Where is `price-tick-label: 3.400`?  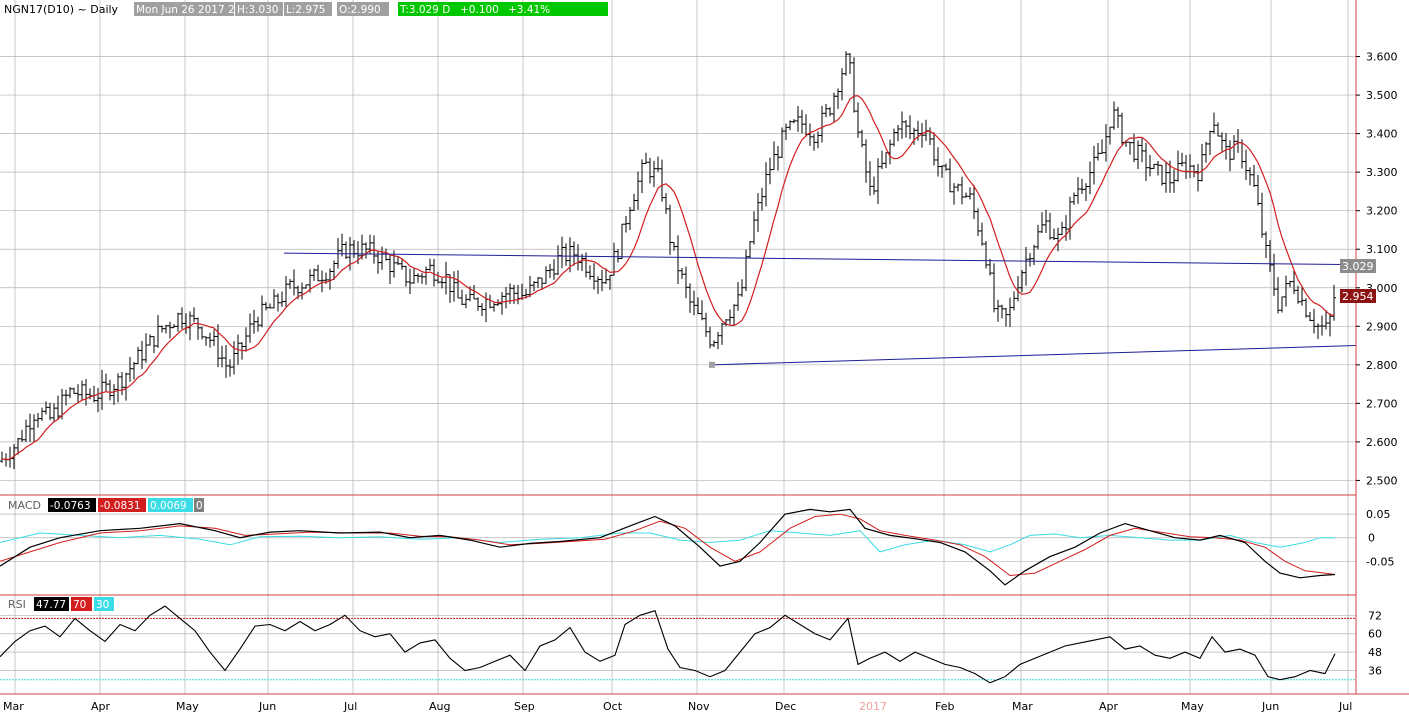 price-tick-label: 3.400 is located at coordinates (1382, 134).